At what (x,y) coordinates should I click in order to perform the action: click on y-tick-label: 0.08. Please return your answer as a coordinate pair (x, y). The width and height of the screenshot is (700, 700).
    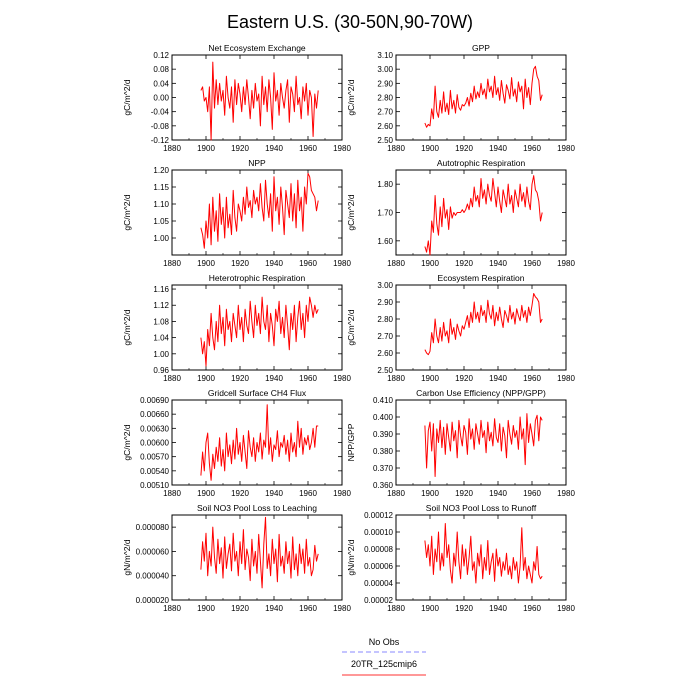
    Looking at the image, I should click on (161, 69).